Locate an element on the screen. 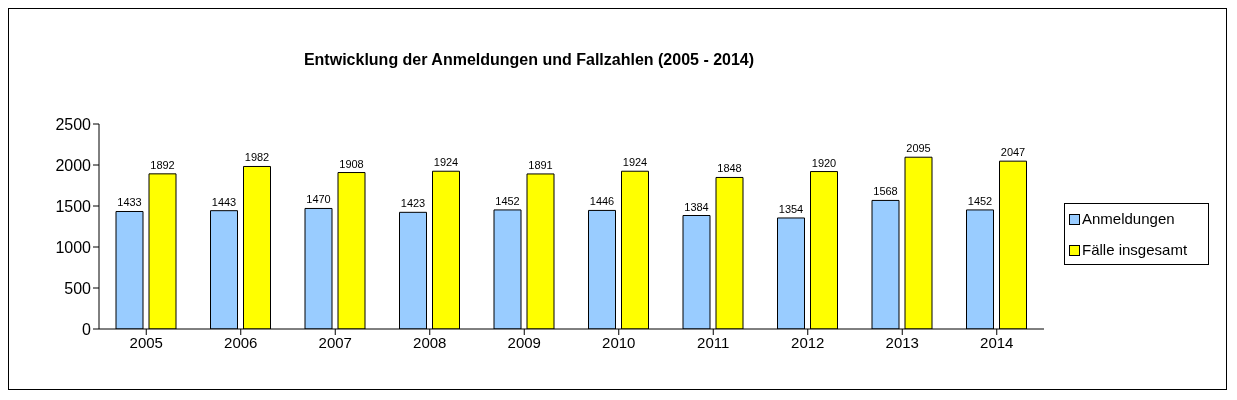 Image resolution: width=1237 pixels, height=400 pixels. x-tick-label: 2005 is located at coordinates (146, 342).